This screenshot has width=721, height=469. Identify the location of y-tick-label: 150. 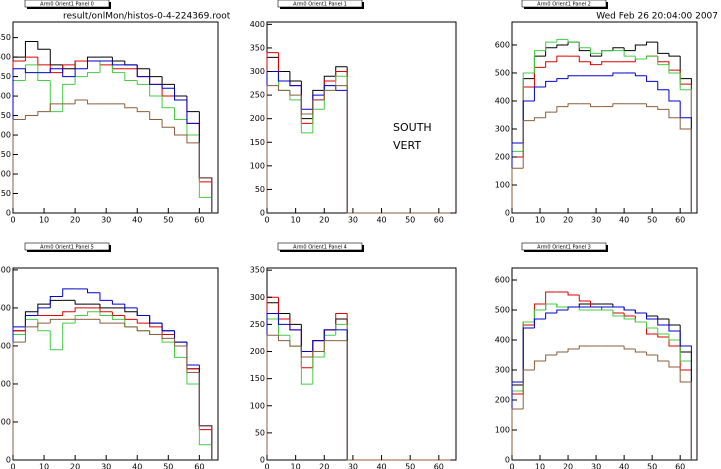
(257, 142).